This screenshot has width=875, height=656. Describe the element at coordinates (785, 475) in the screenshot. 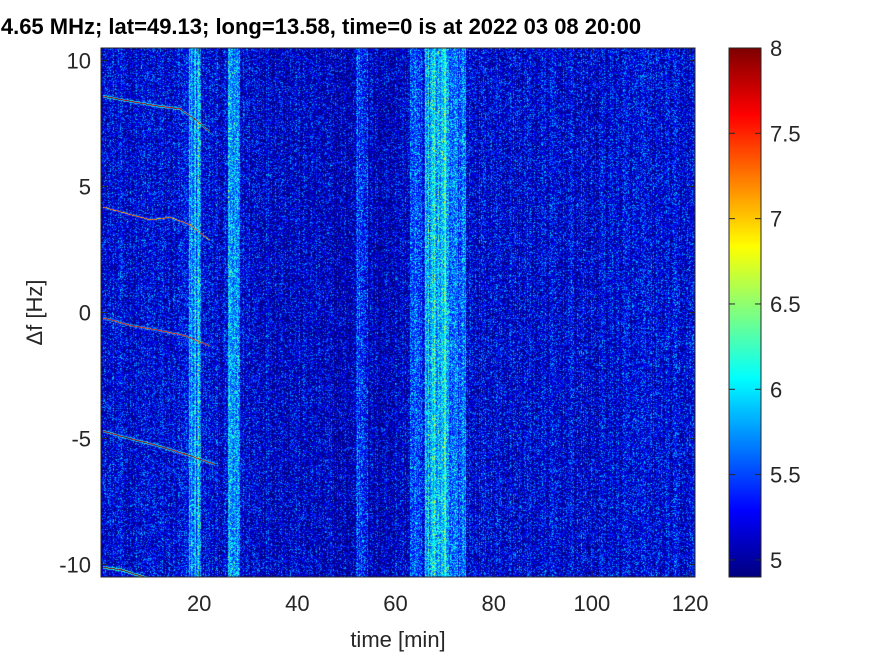

I see `colorbar-tick-label: 5.5` at that location.